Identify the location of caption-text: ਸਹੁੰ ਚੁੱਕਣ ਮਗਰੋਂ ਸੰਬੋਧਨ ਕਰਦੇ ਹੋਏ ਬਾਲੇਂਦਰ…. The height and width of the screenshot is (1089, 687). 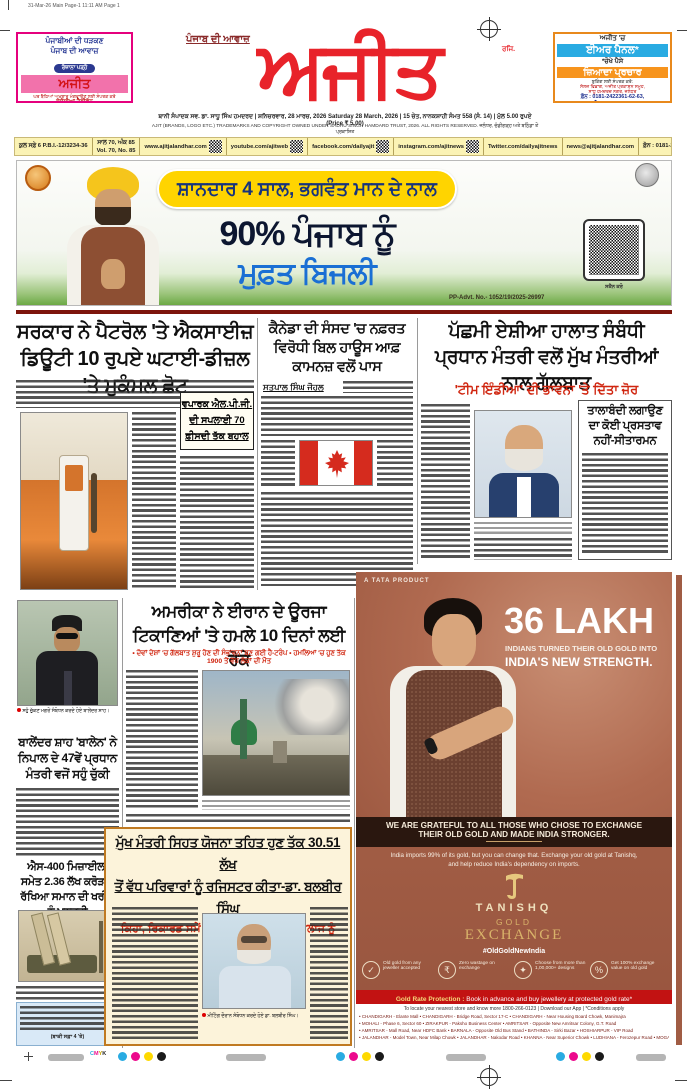
(66, 711).